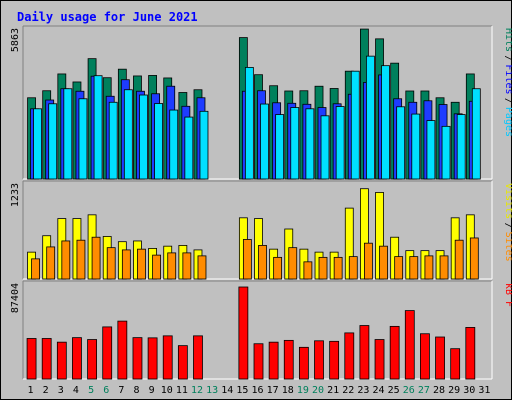 The height and width of the screenshot is (401, 512). Describe the element at coordinates (507, 201) in the screenshot. I see `panel-visits-sites-legend-visits: Visits` at that location.